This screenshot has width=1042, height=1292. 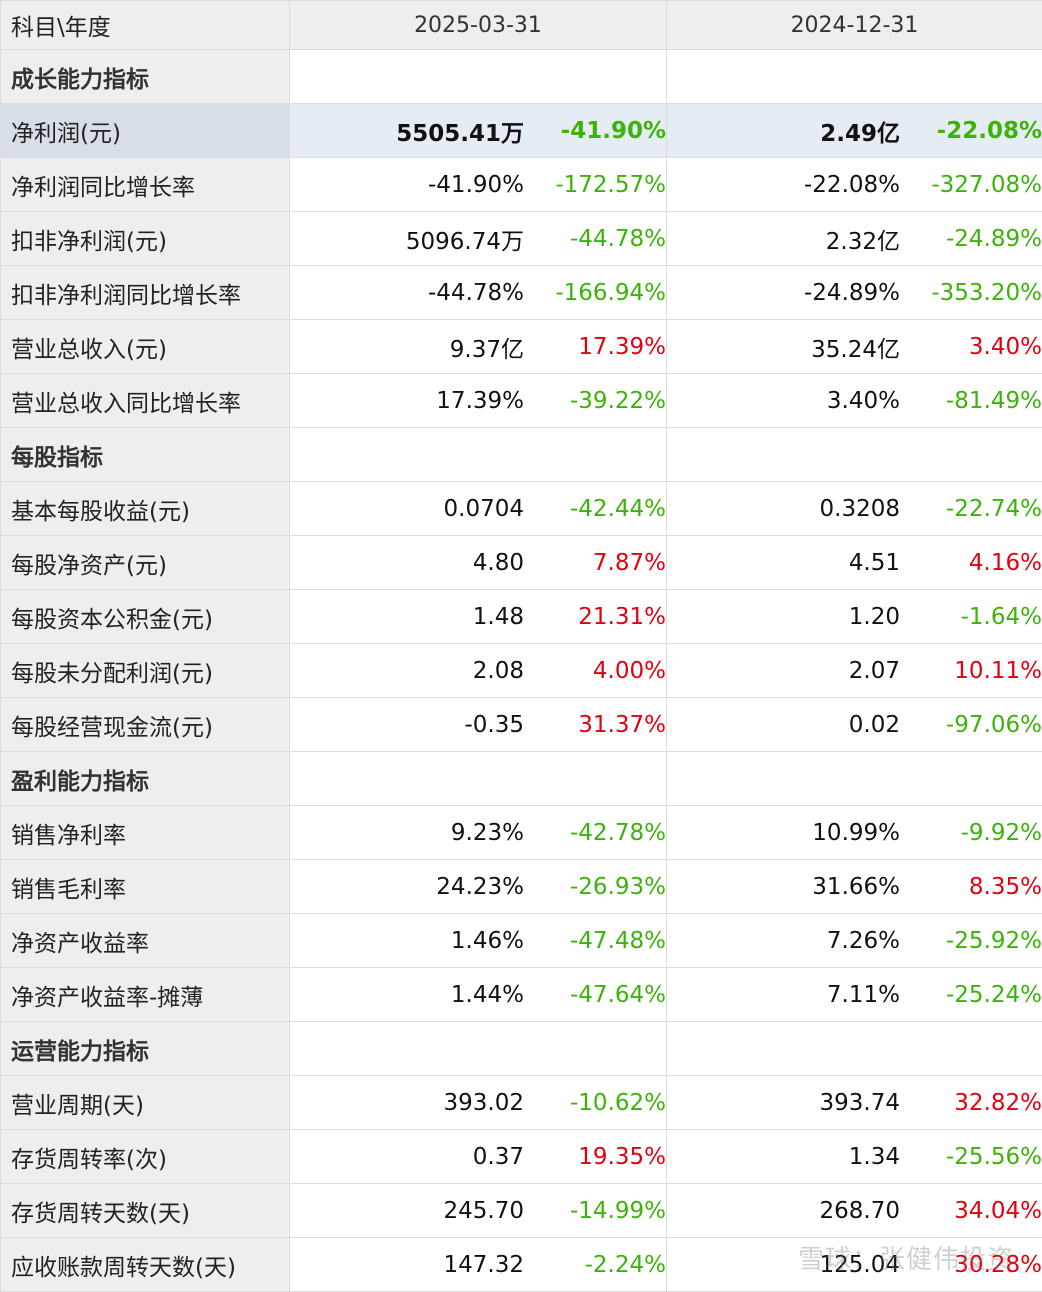 I want to click on period-2-value: 393.74, so click(x=806, y=1103).